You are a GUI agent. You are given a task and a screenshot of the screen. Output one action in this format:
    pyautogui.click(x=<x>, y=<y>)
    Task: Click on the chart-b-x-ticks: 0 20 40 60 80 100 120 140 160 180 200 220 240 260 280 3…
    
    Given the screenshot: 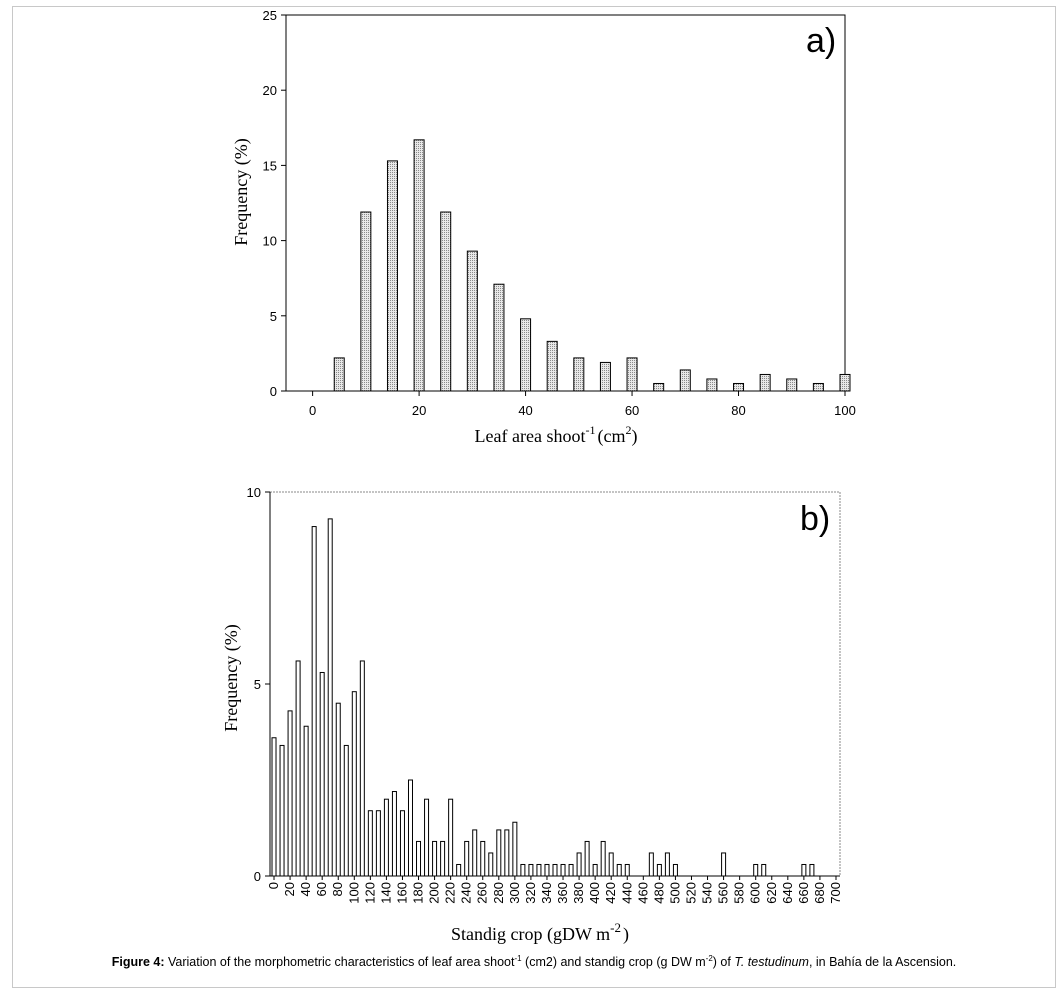 What is the action you would take?
    pyautogui.click(x=554, y=890)
    